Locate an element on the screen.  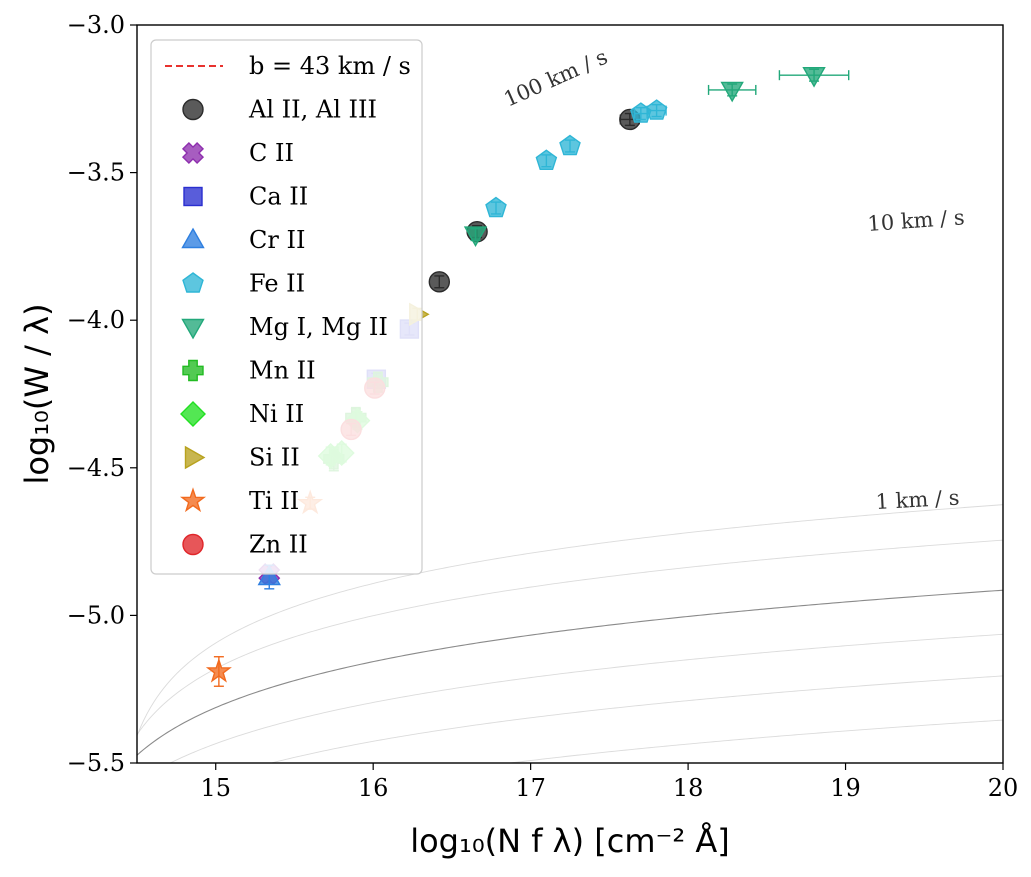
legend-marker-al-ii-al-iii is located at coordinates (193, 109).